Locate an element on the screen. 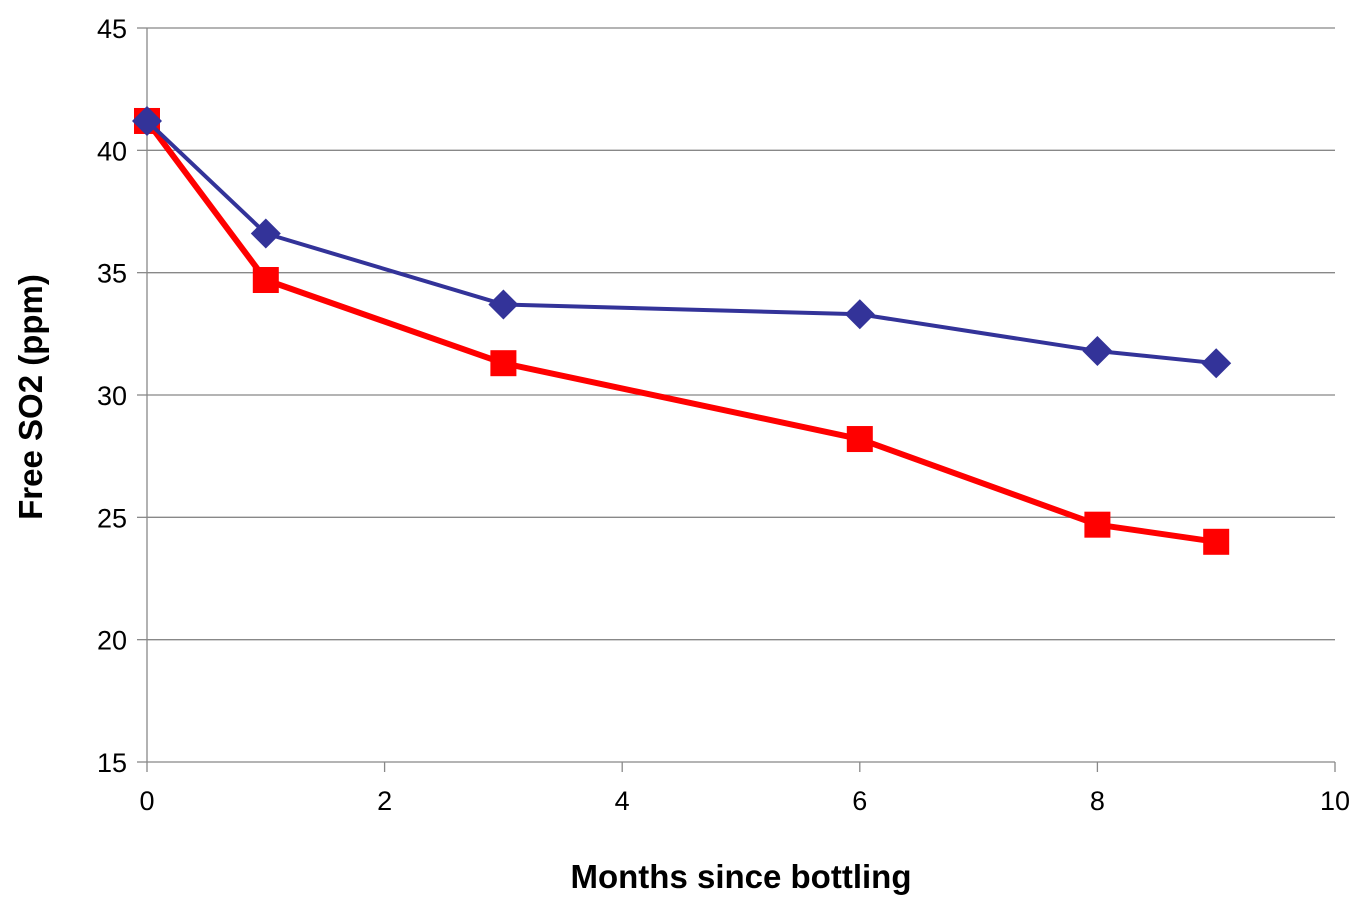 Image resolution: width=1358 pixels, height=903 pixels. x-tick-label: 6 is located at coordinates (859, 801).